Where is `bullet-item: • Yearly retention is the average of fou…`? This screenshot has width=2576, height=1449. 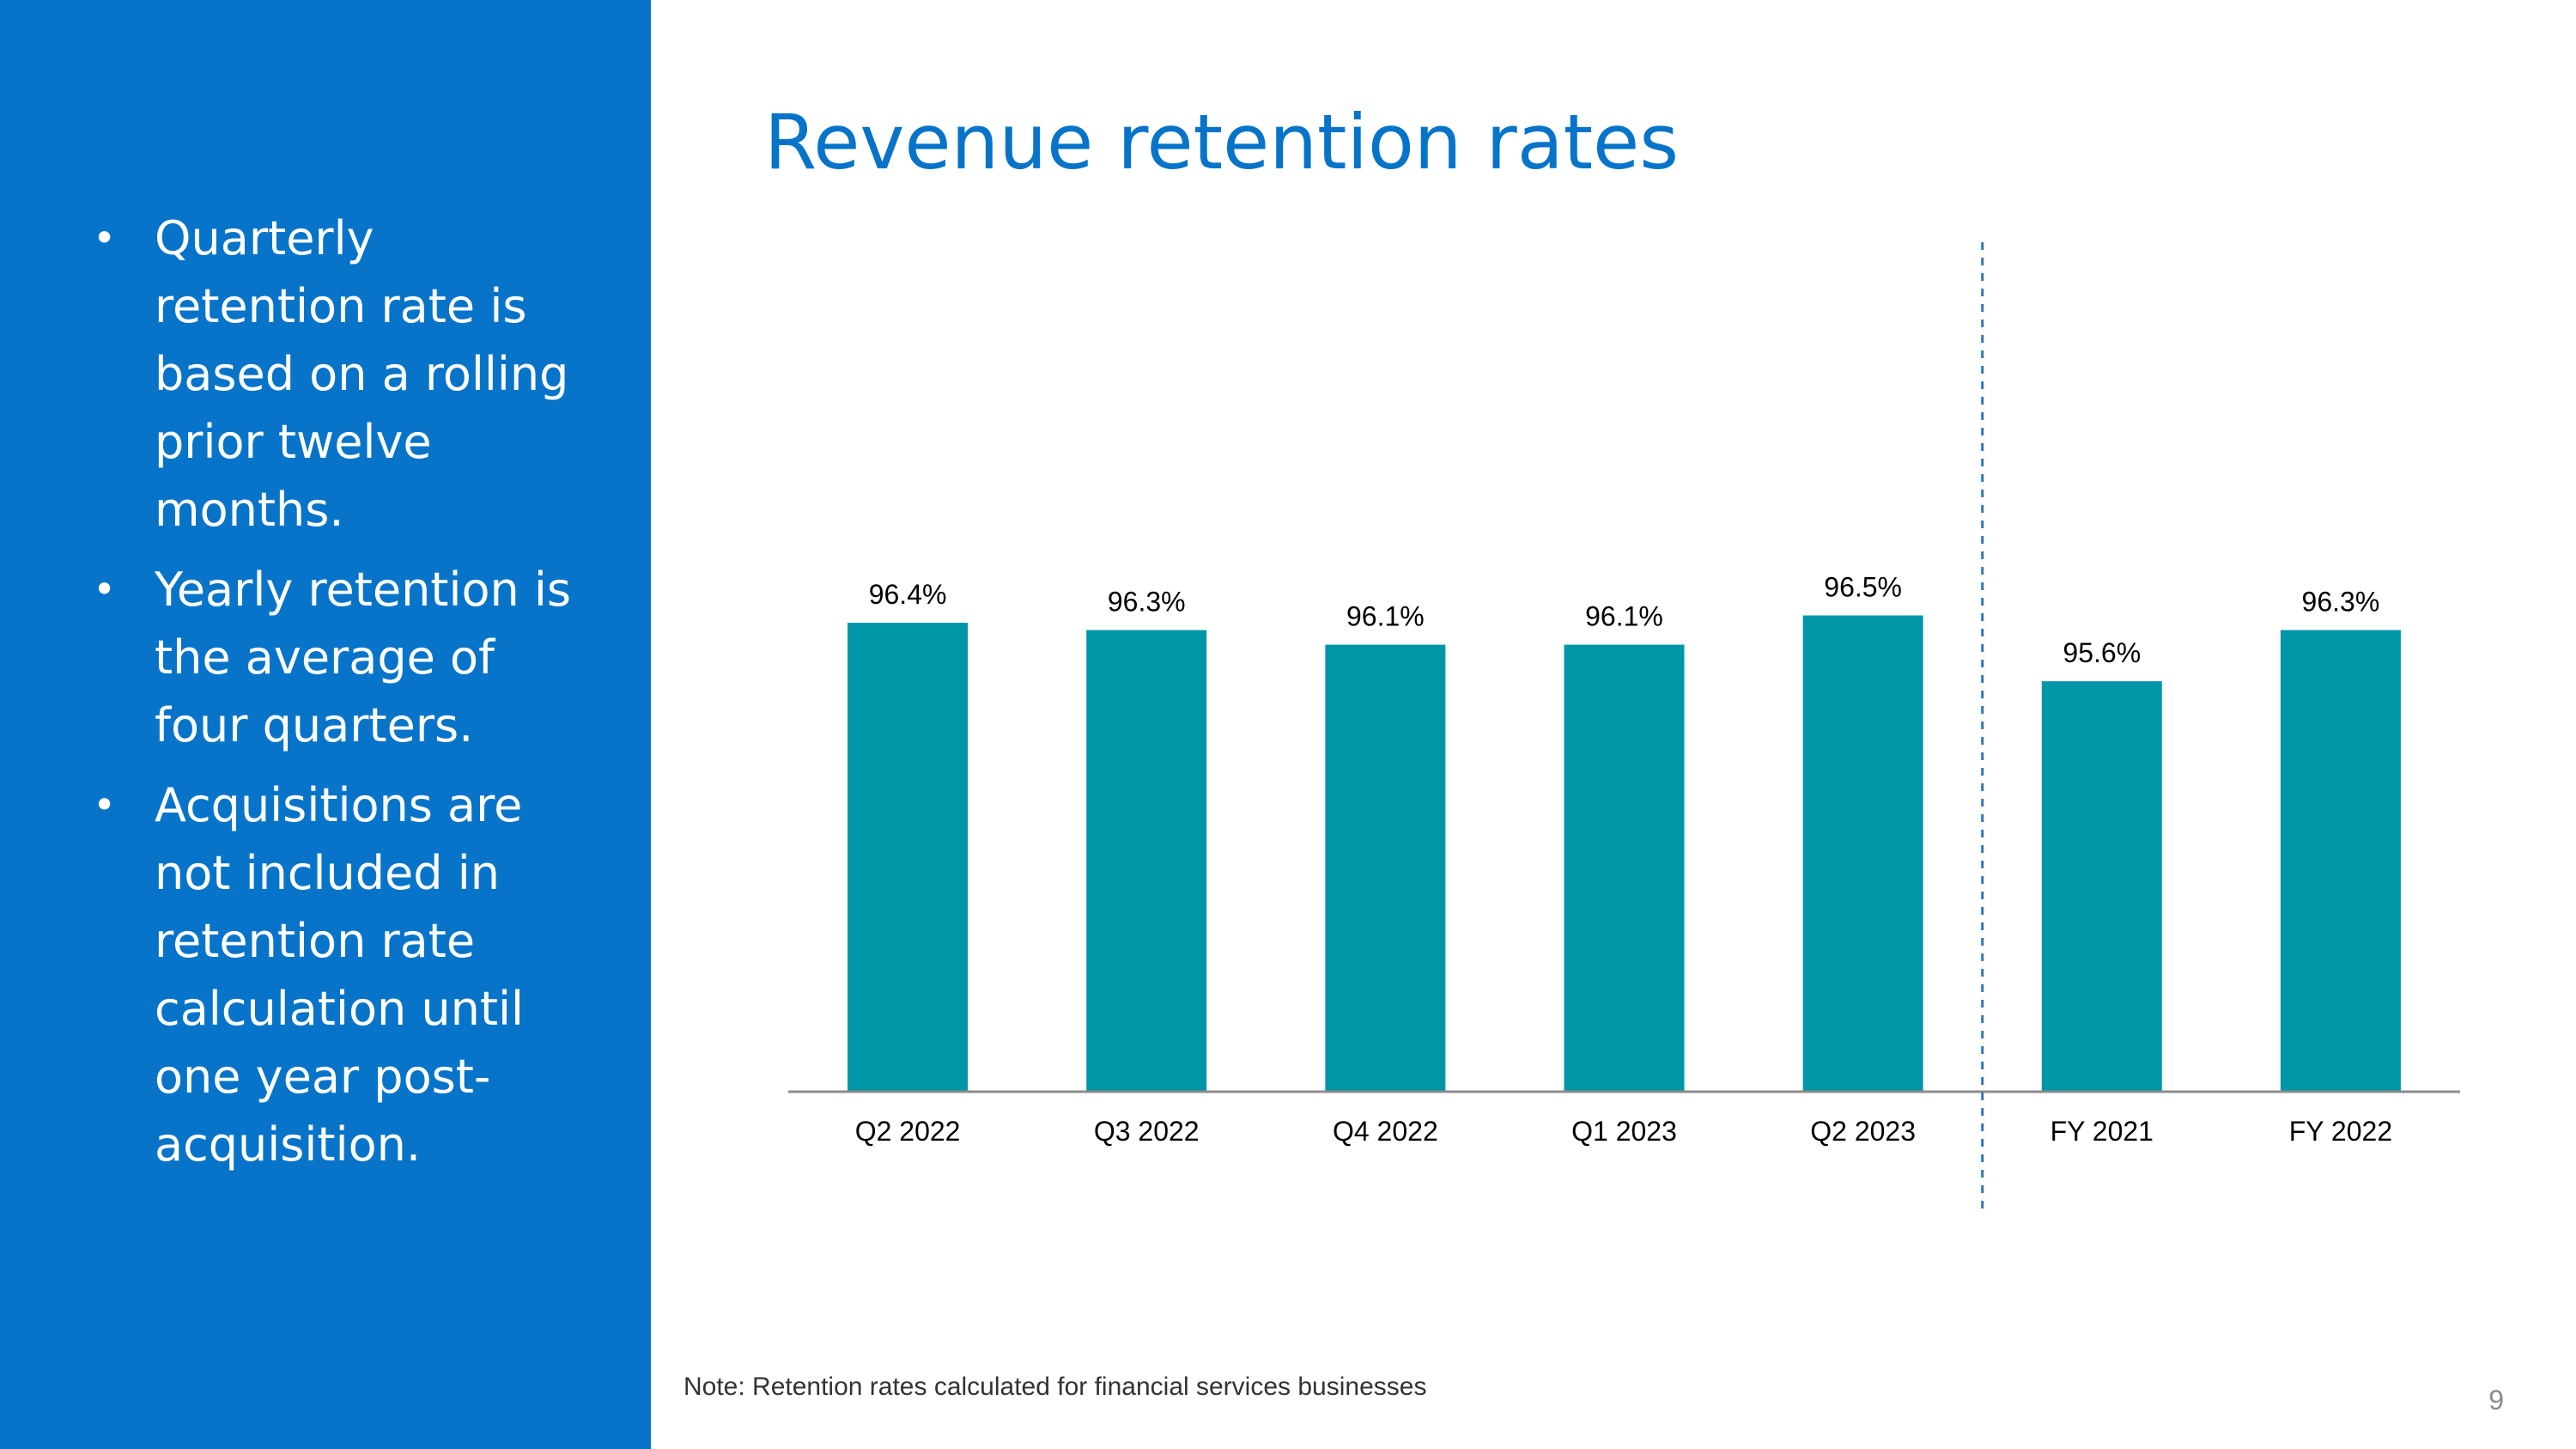 bullet-item: • Yearly retention is the average of fou… is located at coordinates (334, 657).